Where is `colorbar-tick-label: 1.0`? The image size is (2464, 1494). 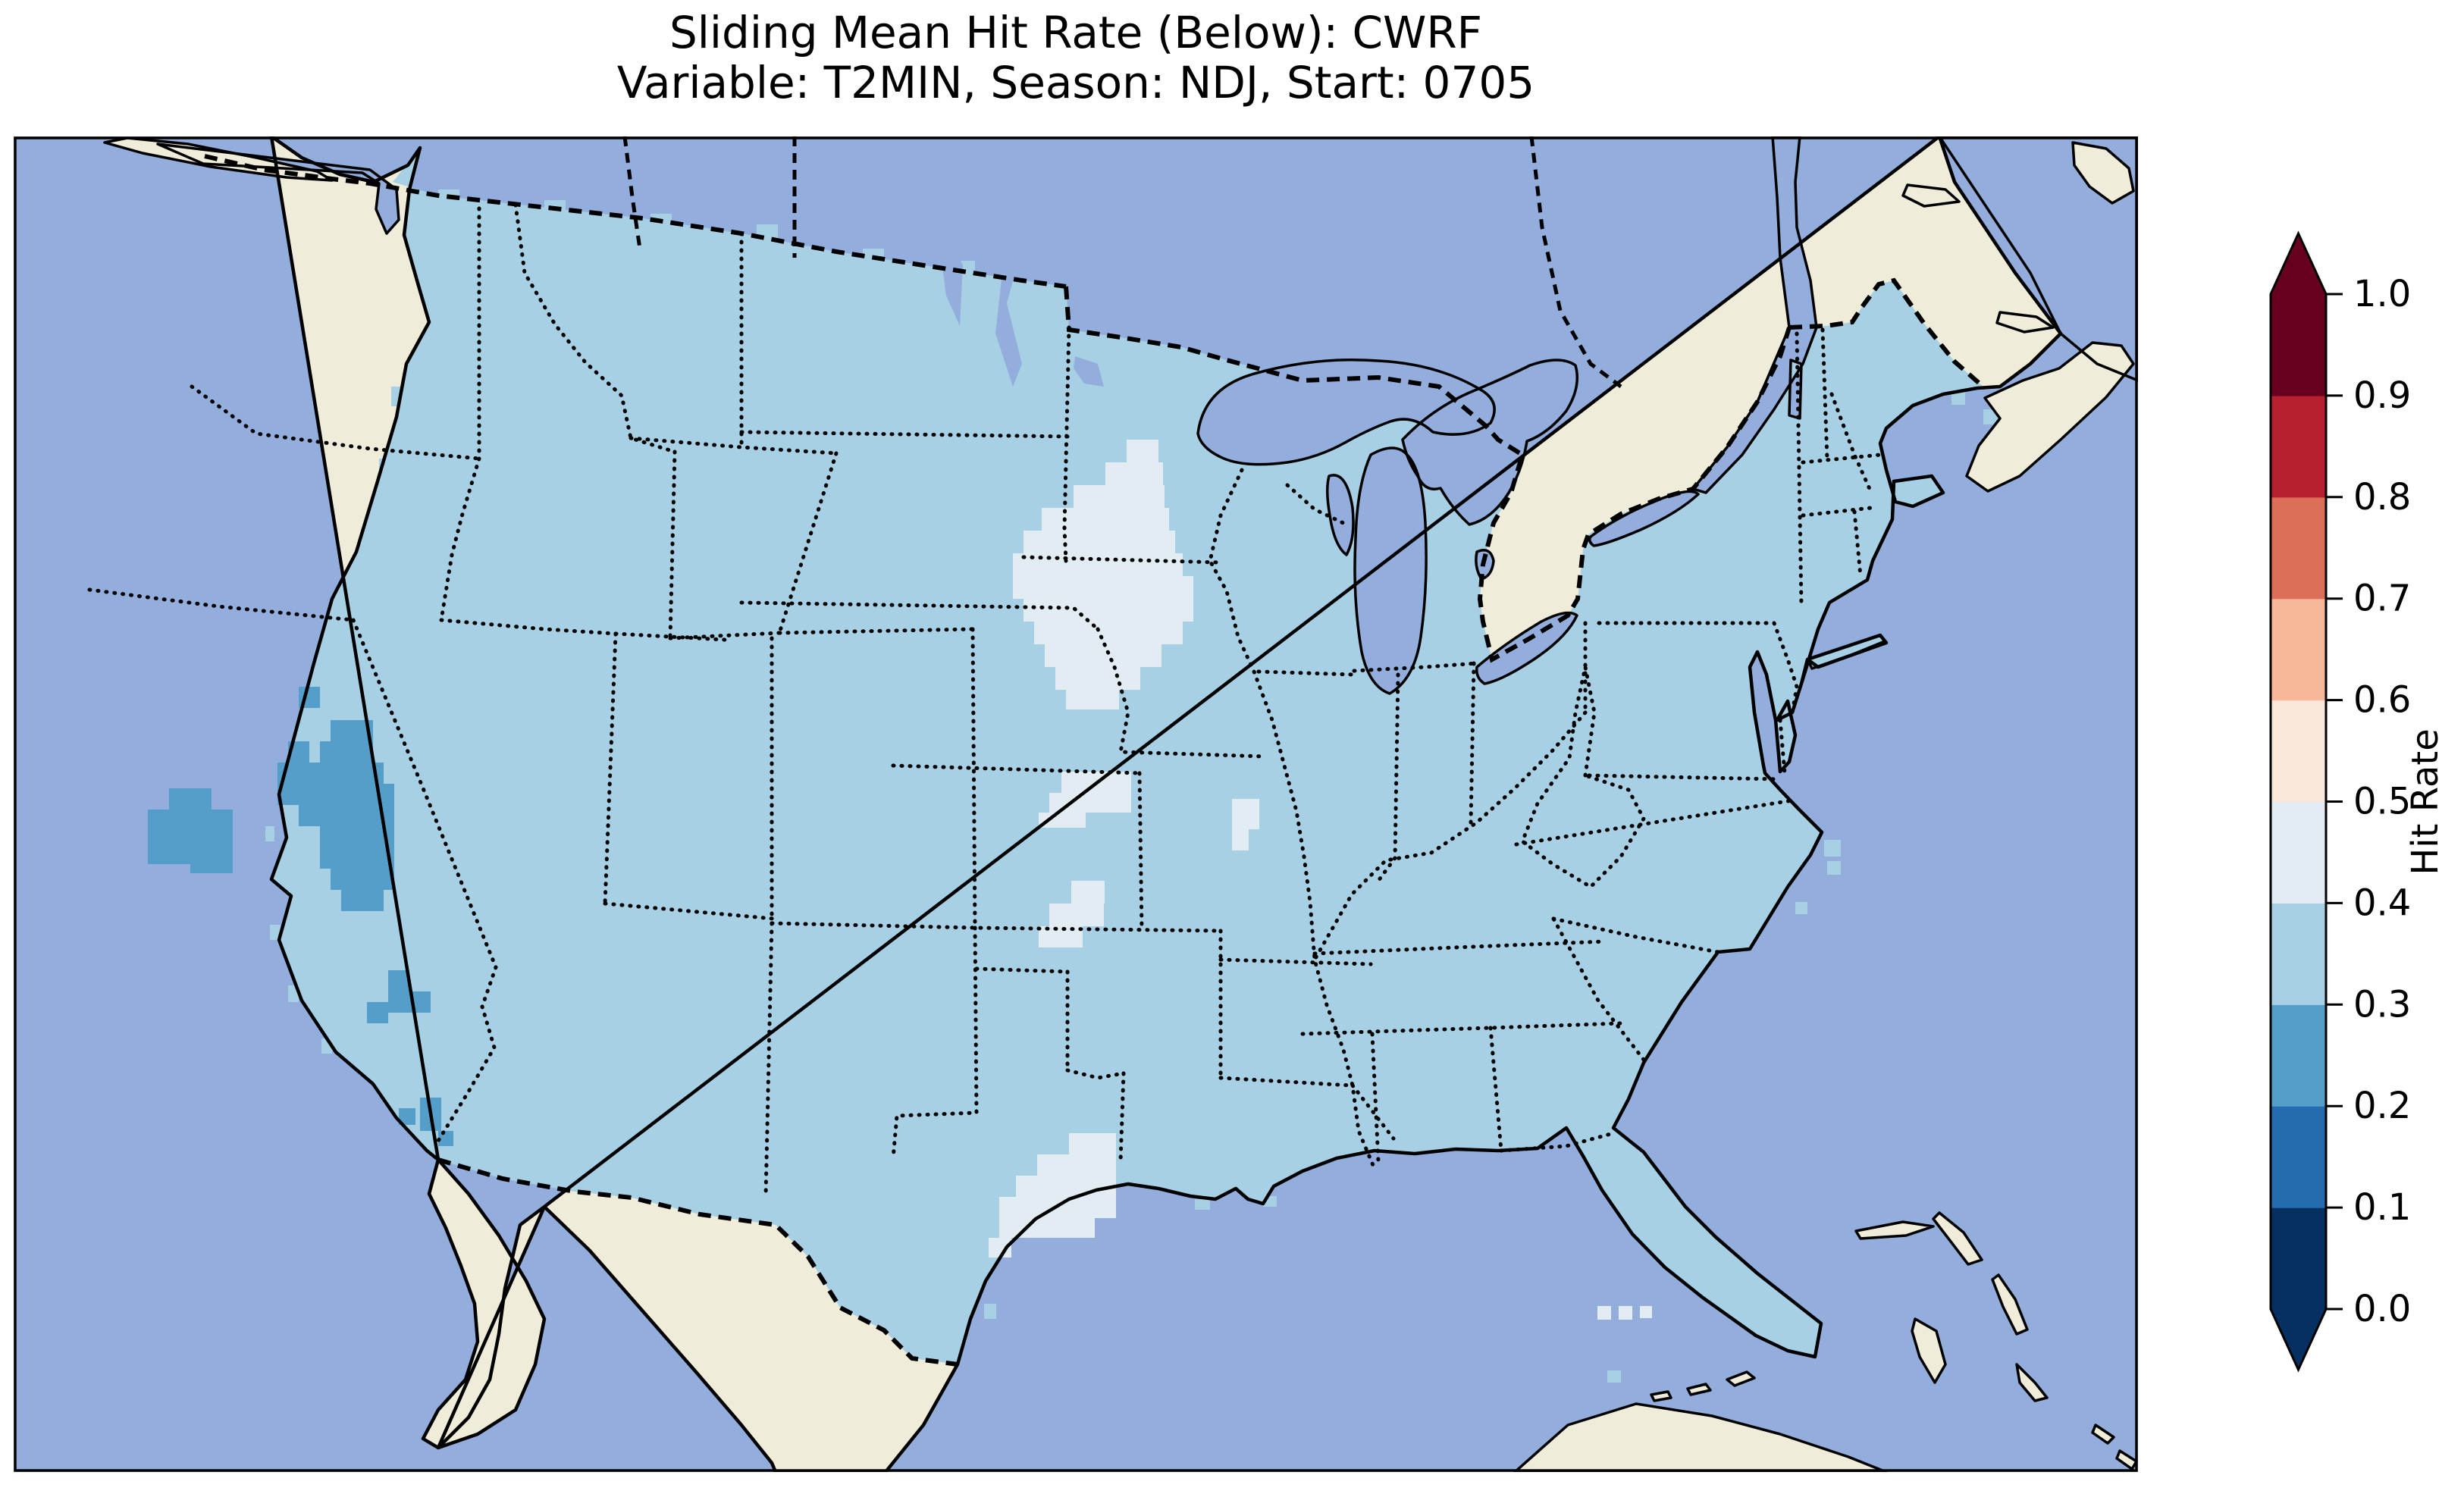 colorbar-tick-label: 1.0 is located at coordinates (2382, 294).